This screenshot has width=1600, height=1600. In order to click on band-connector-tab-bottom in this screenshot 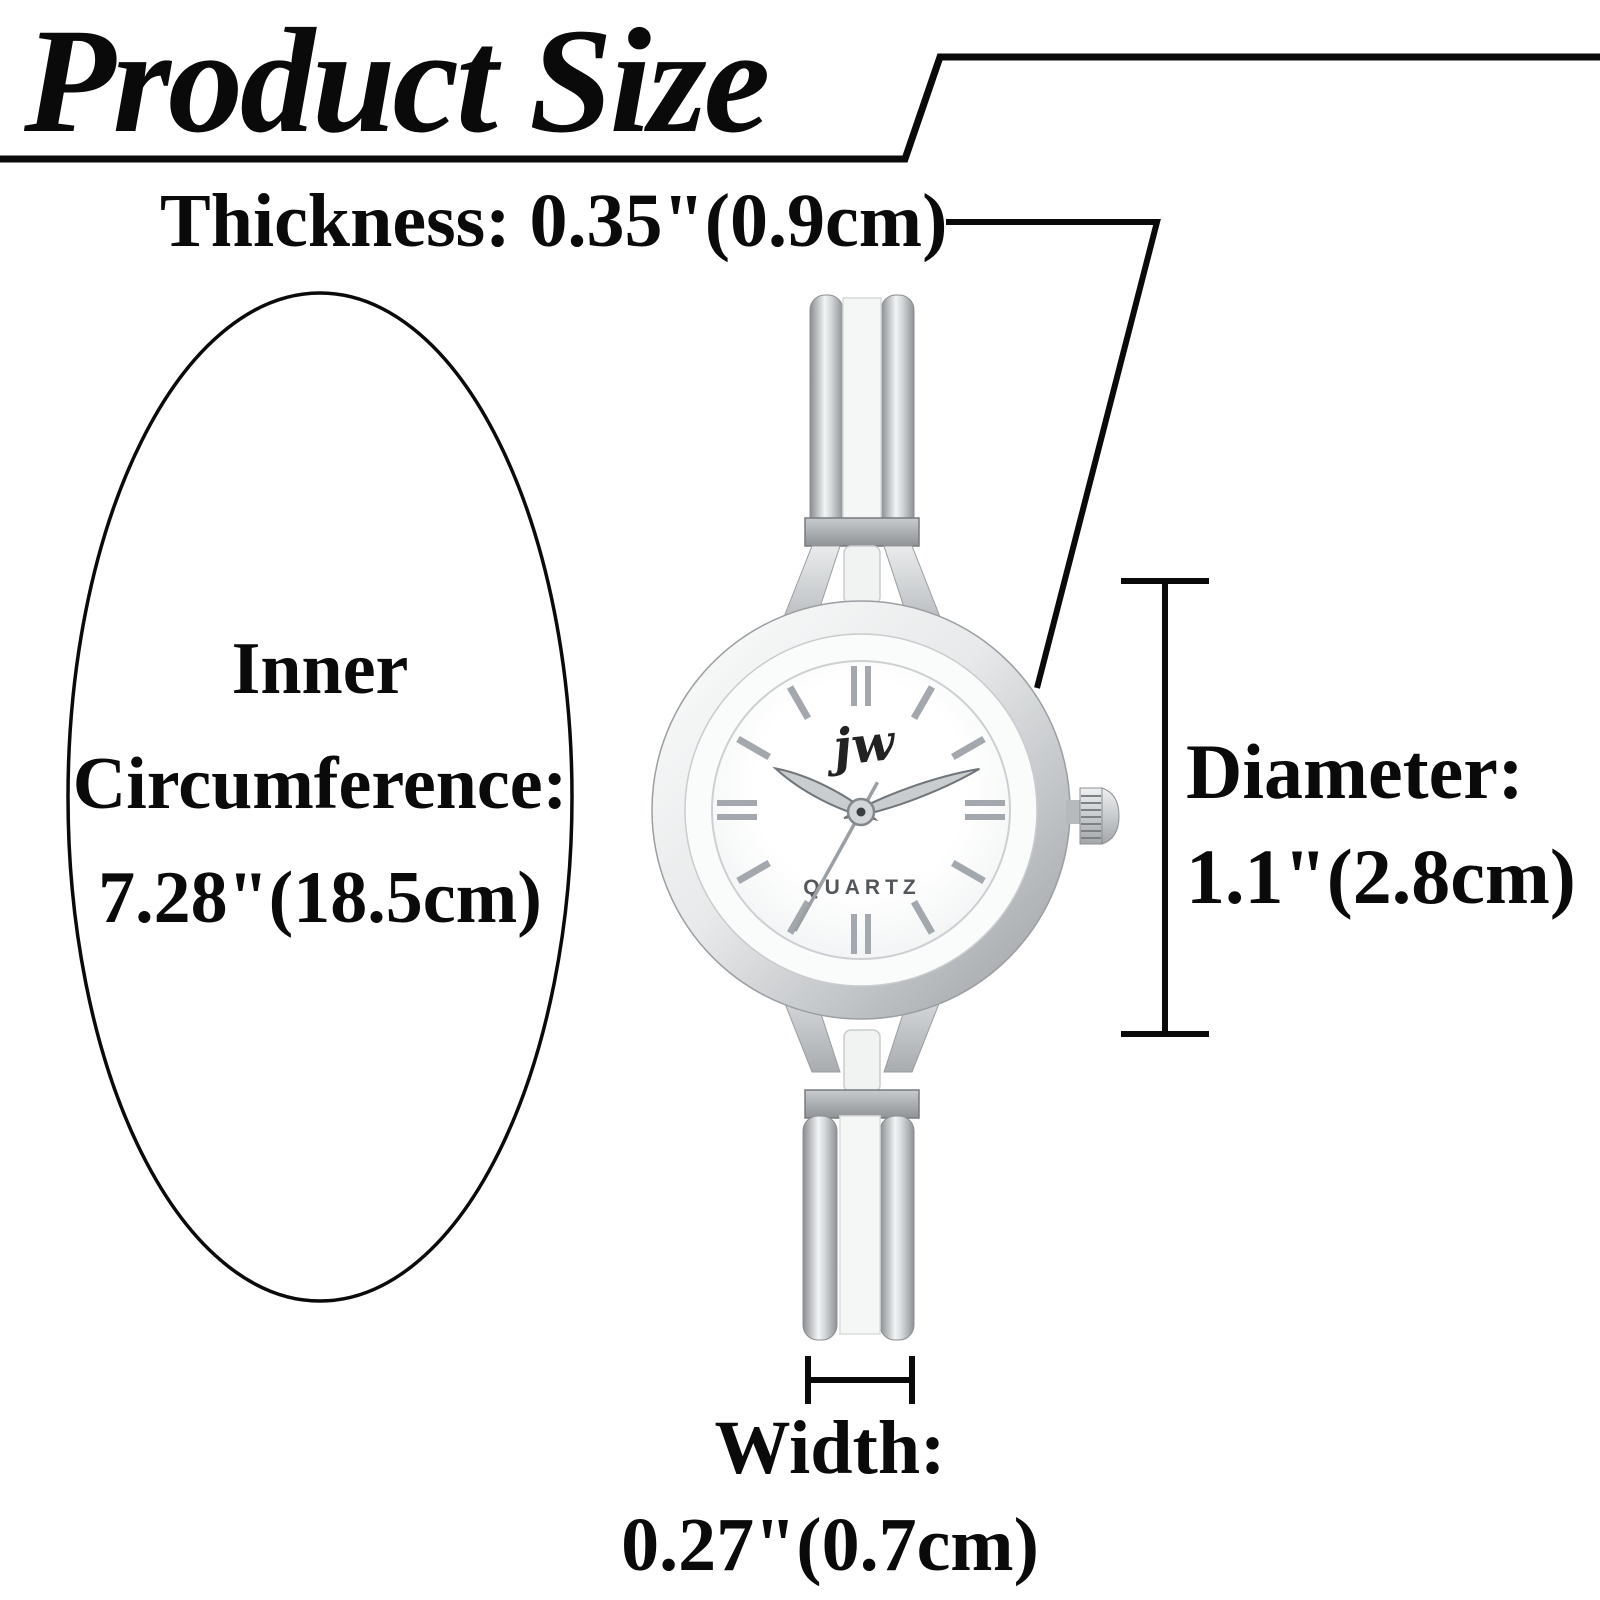, I will do `click(862, 1061)`.